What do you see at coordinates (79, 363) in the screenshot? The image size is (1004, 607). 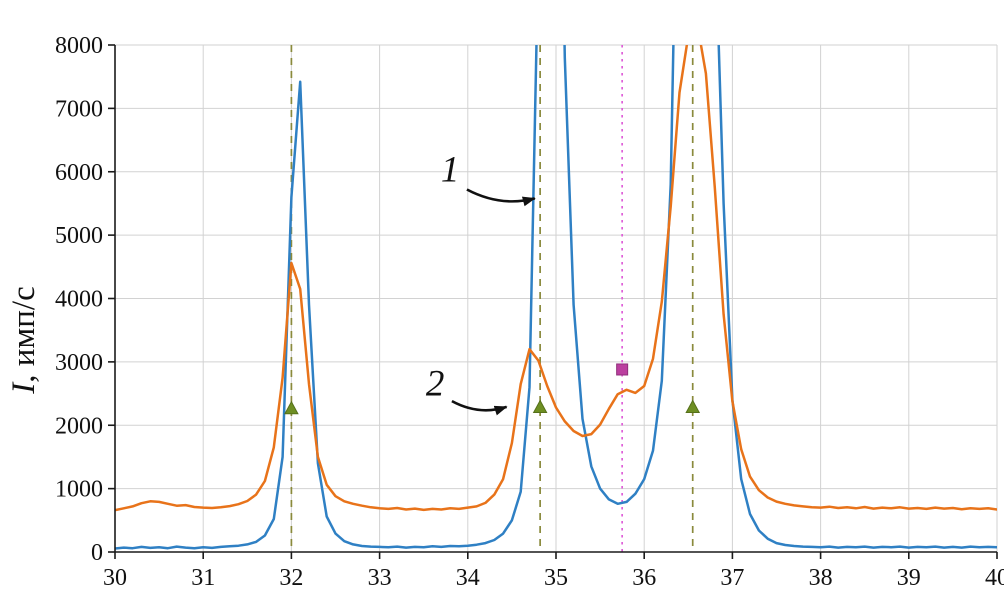 I see `y-tick-label: 3000` at bounding box center [79, 363].